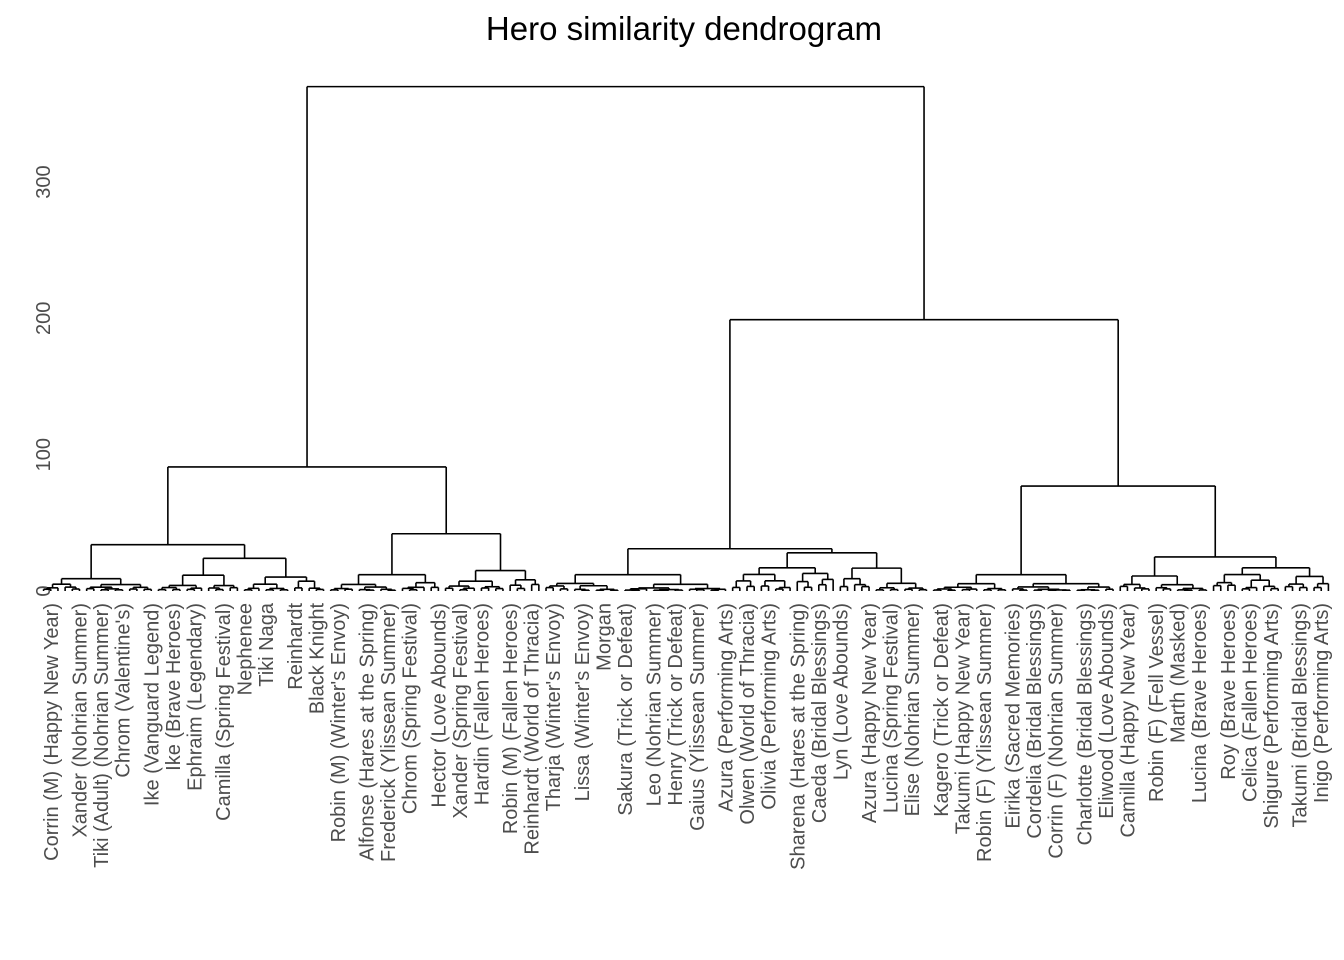 This screenshot has width=1344, height=960. I want to click on leaf-label: Henry (Trick or Defeat), so click(676, 704).